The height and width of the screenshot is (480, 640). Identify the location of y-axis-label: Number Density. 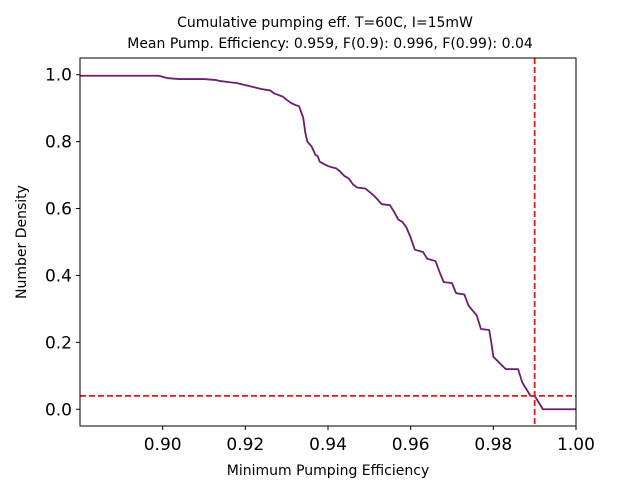
(22, 242).